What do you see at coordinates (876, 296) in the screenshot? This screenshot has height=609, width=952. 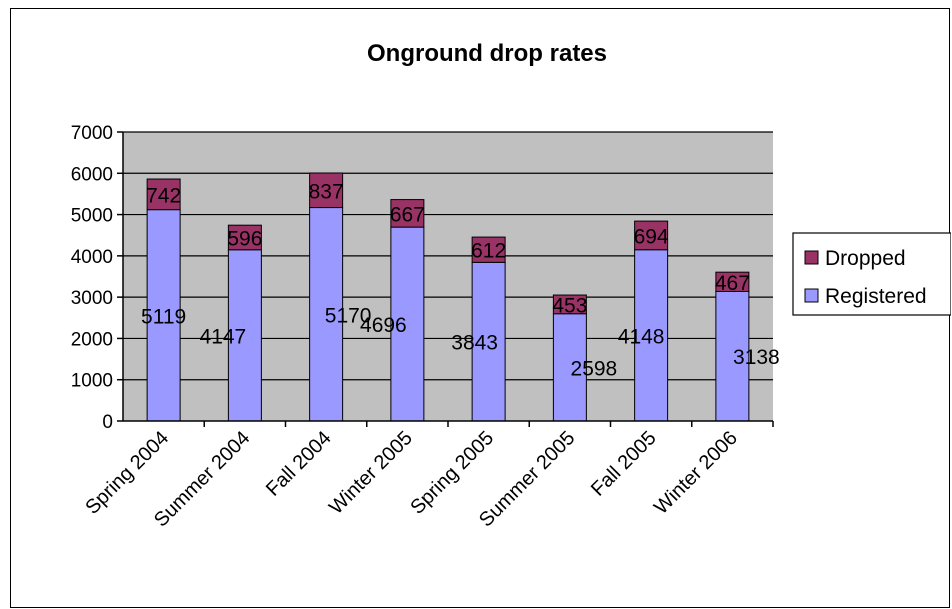 I see `legend-label: Registered` at bounding box center [876, 296].